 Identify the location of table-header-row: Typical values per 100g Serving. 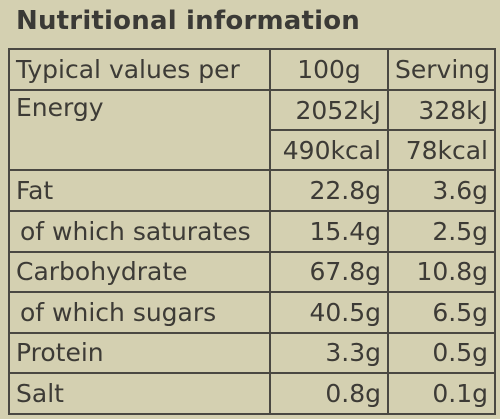
(252, 69).